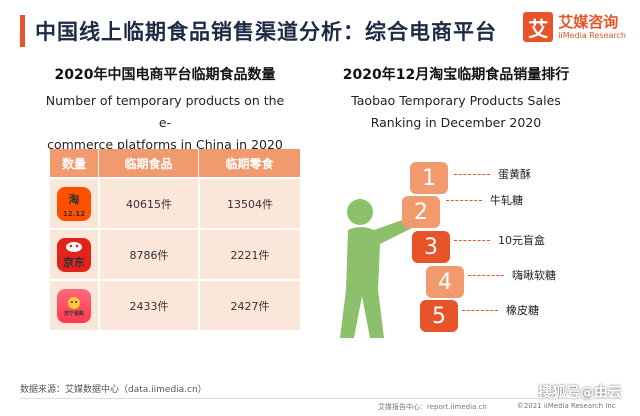  Describe the element at coordinates (456, 75) in the screenshot. I see `right-title-cn: 2020年12月淘宝临期食品销量排行` at that location.